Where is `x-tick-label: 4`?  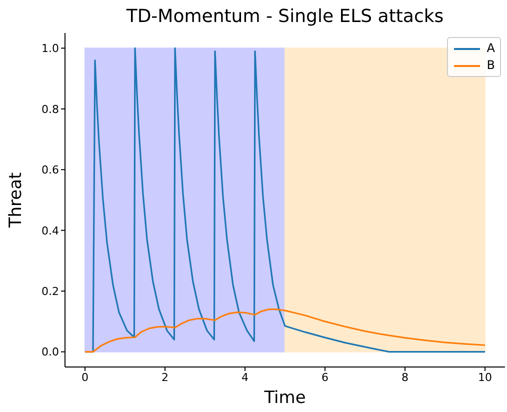 x-tick-label: 4 is located at coordinates (245, 377).